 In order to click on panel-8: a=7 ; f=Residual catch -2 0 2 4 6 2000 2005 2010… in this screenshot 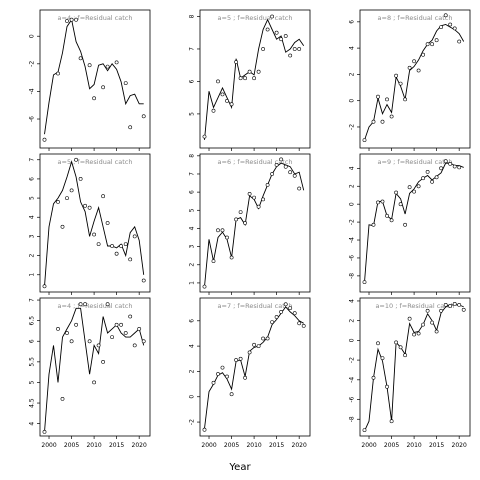, I will do `click(250, 373)`.